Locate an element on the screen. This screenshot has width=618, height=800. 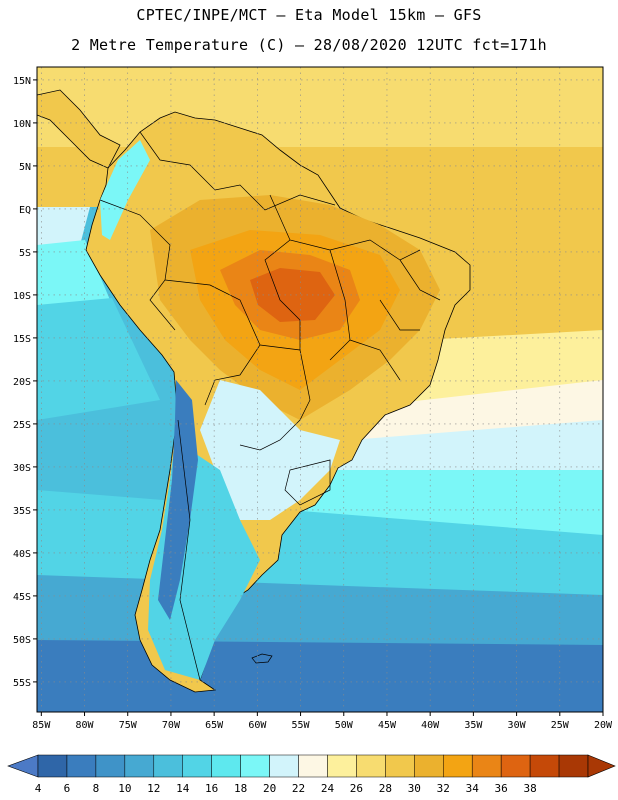
lon-tick-label: 75W is located at coordinates (128, 725).